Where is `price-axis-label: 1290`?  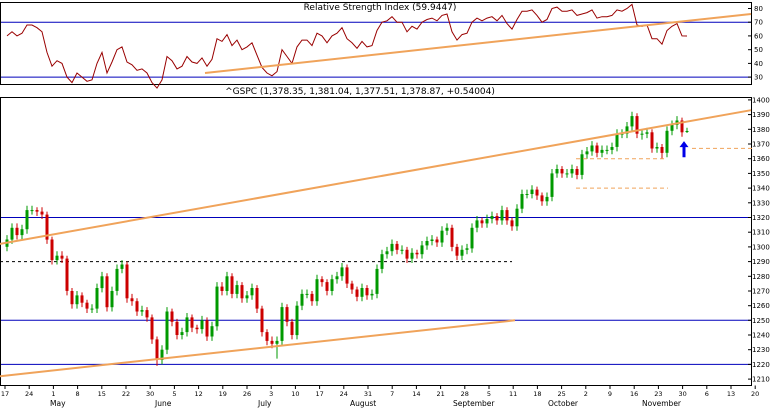
price-axis-label: 1290 is located at coordinates (761, 262).